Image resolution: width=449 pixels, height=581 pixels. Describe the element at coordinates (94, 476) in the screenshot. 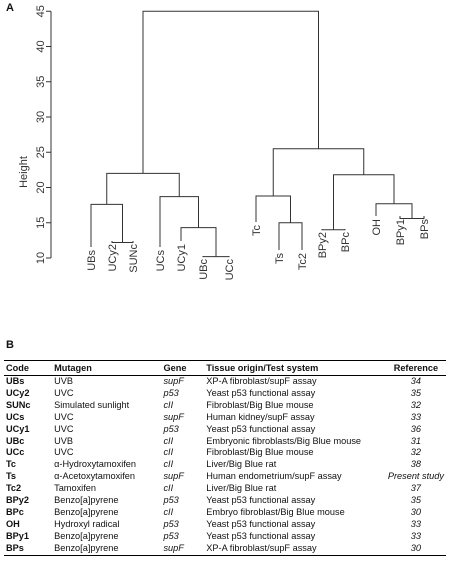

I see `cell-mutagen: α-Acetoxytamoxifen` at that location.